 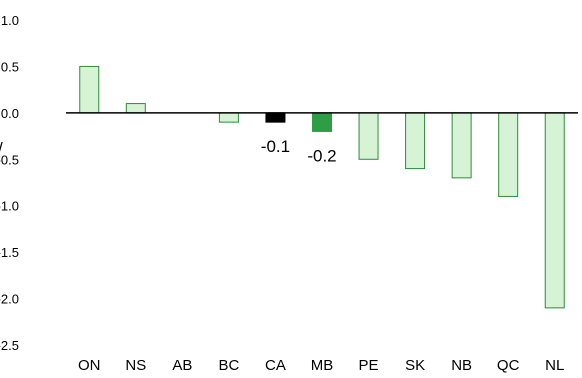 I want to click on data-label-ca: -0.1, so click(x=275, y=146).